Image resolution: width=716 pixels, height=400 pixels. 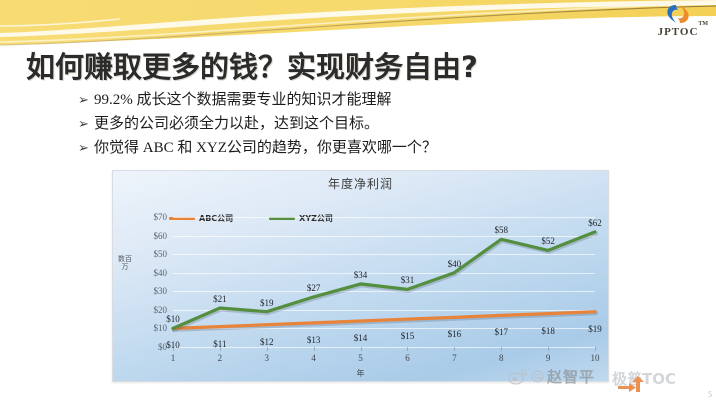 What do you see at coordinates (454, 358) in the screenshot?
I see `x-axis-tick-label: 7` at bounding box center [454, 358].